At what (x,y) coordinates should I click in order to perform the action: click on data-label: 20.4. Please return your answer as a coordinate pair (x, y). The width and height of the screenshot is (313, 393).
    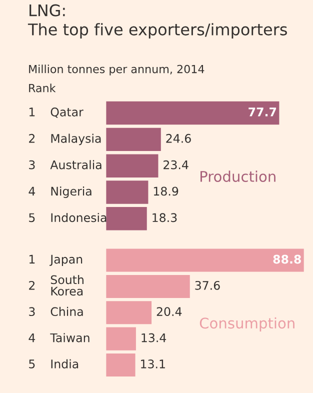
    Looking at the image, I should click on (169, 311).